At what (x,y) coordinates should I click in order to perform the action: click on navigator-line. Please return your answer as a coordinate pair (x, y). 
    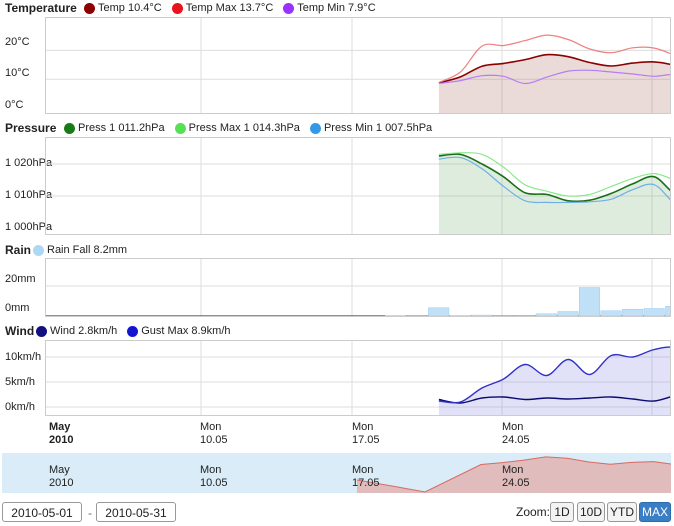
    Looking at the image, I should click on (513, 474).